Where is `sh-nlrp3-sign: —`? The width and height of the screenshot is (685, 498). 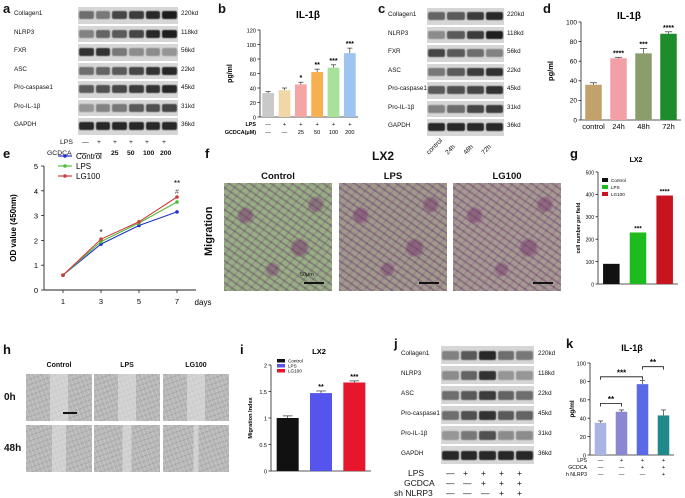
sh-nlrp3-sign: — is located at coordinates (485, 493).